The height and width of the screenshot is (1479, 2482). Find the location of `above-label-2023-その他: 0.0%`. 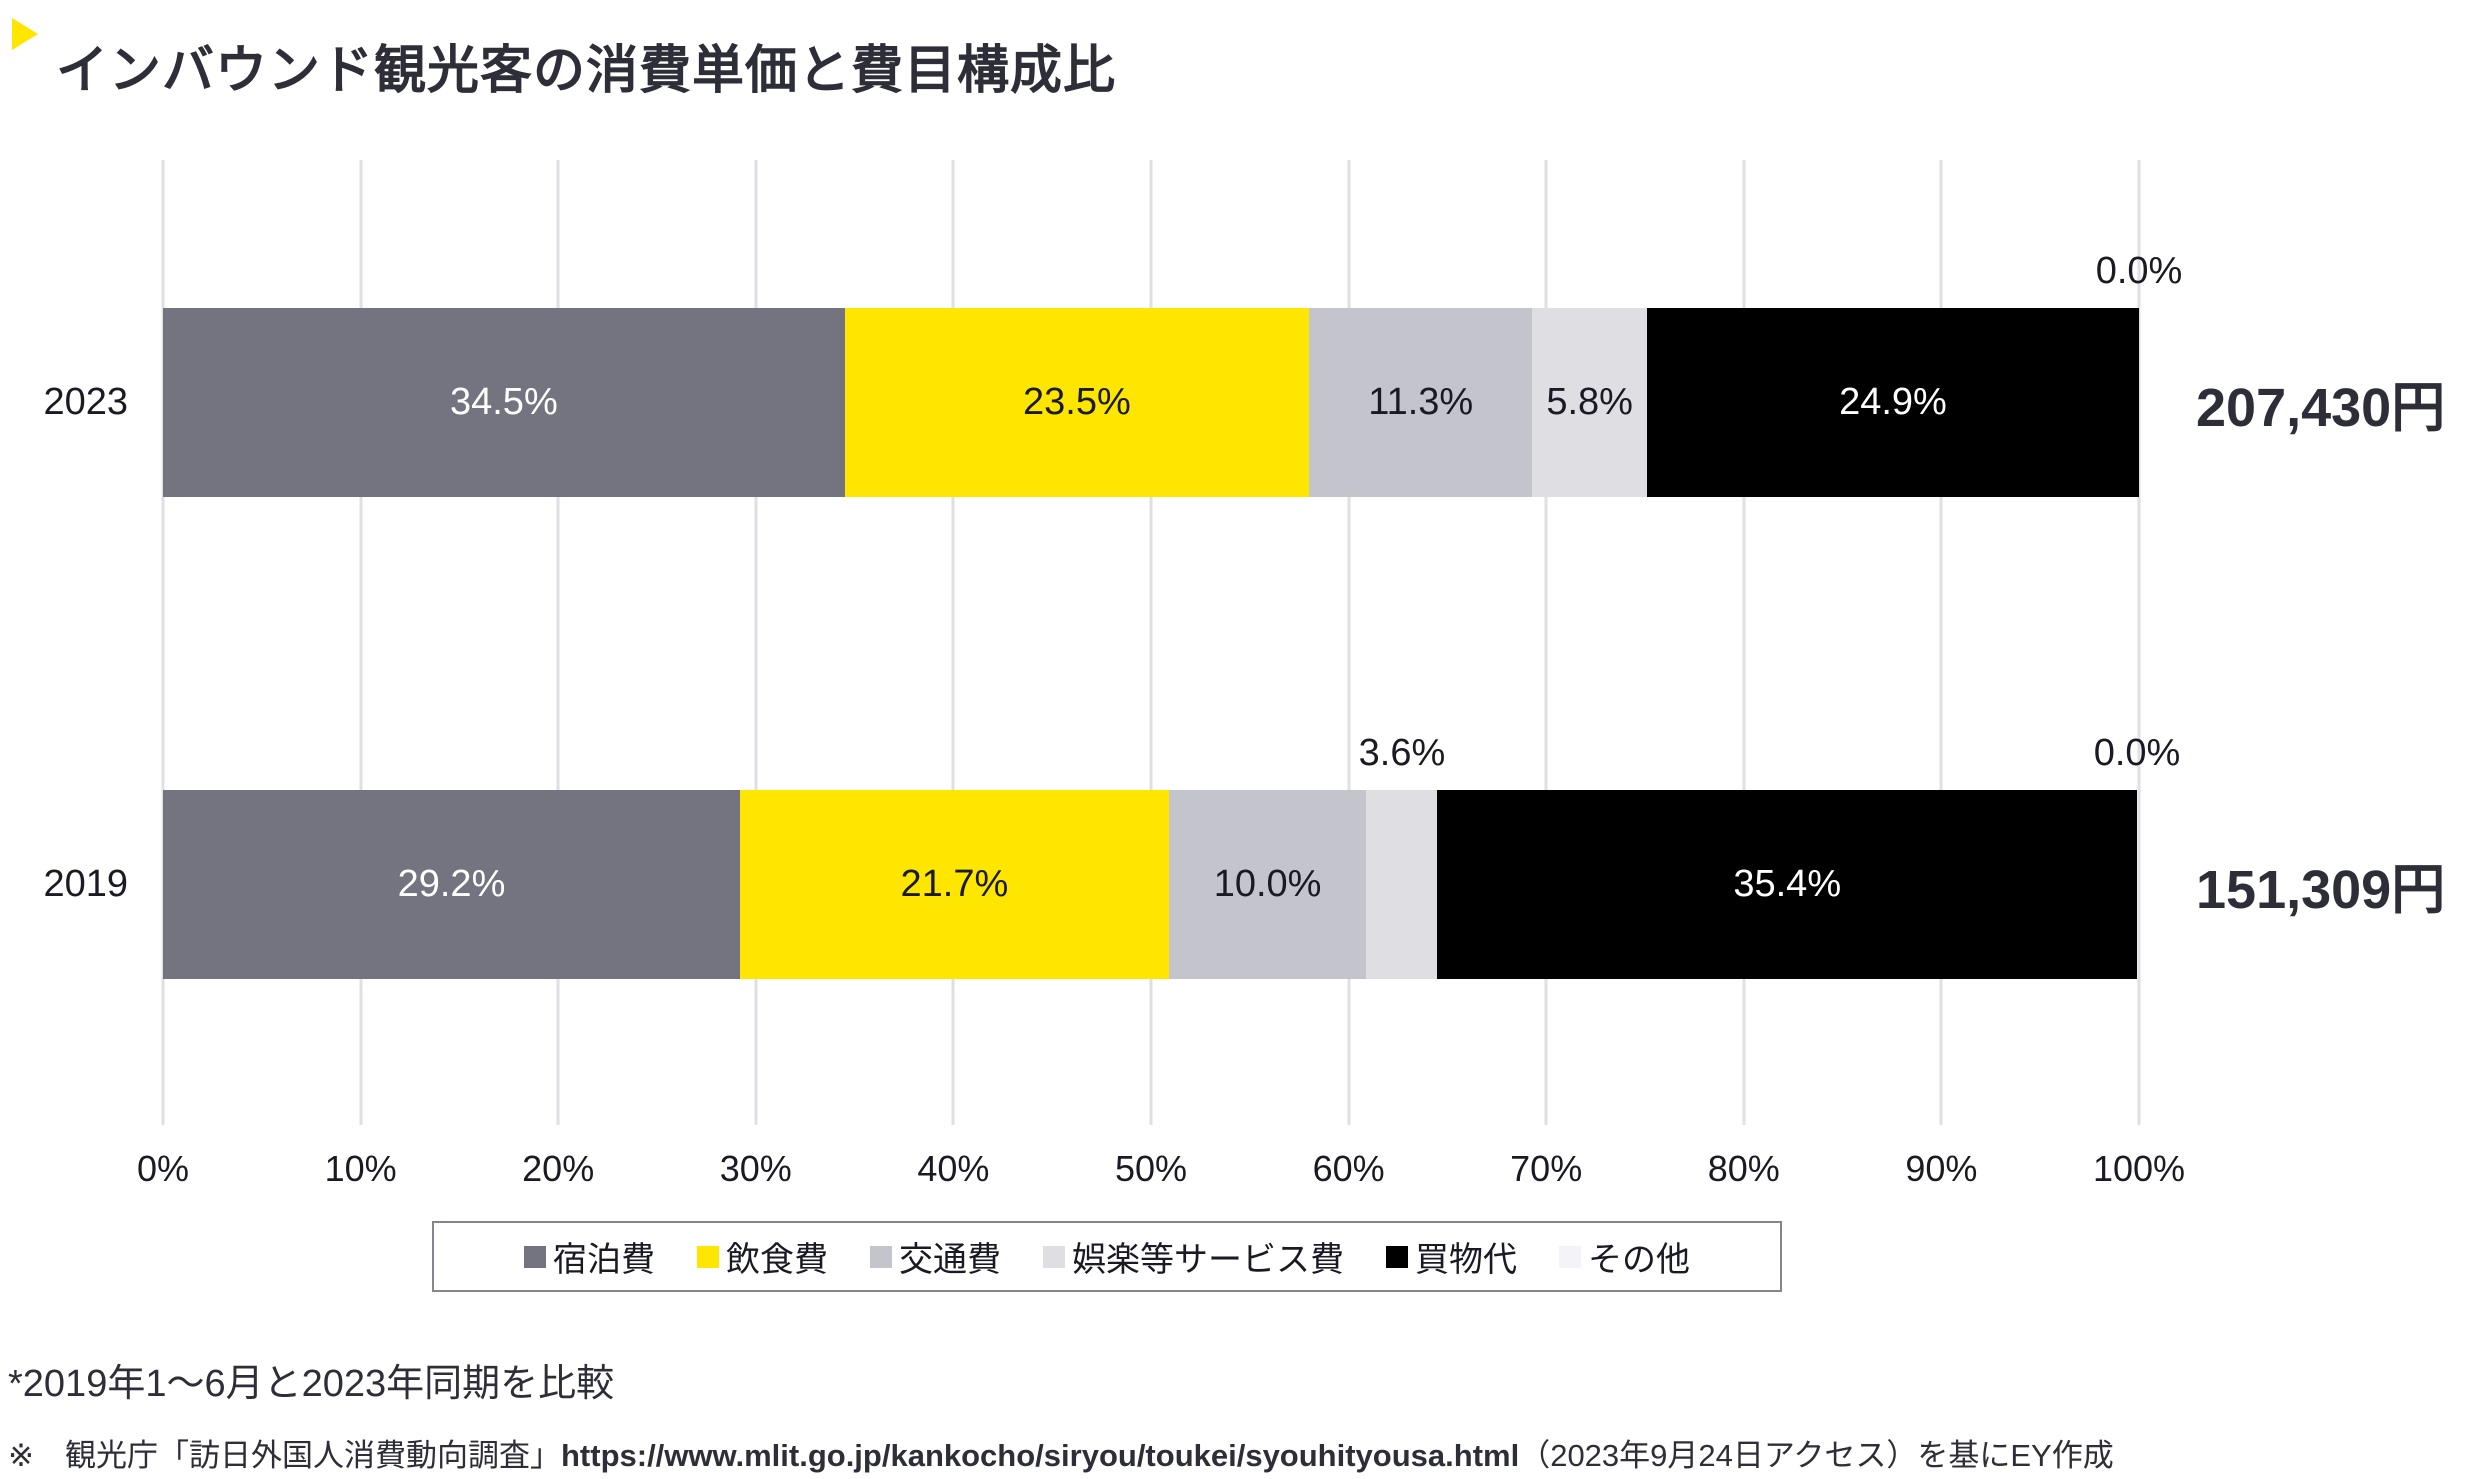

above-label-2023-その他: 0.0% is located at coordinates (2139, 271).